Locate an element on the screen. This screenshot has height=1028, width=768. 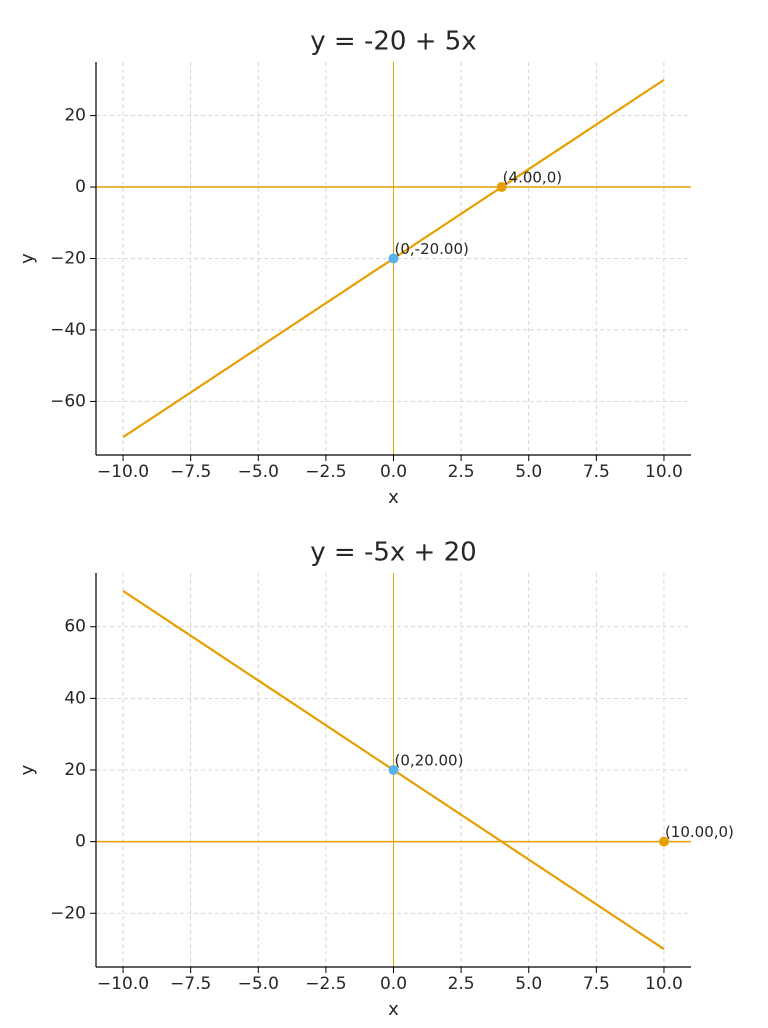
point-label: (0,20.00) is located at coordinates (429, 761).